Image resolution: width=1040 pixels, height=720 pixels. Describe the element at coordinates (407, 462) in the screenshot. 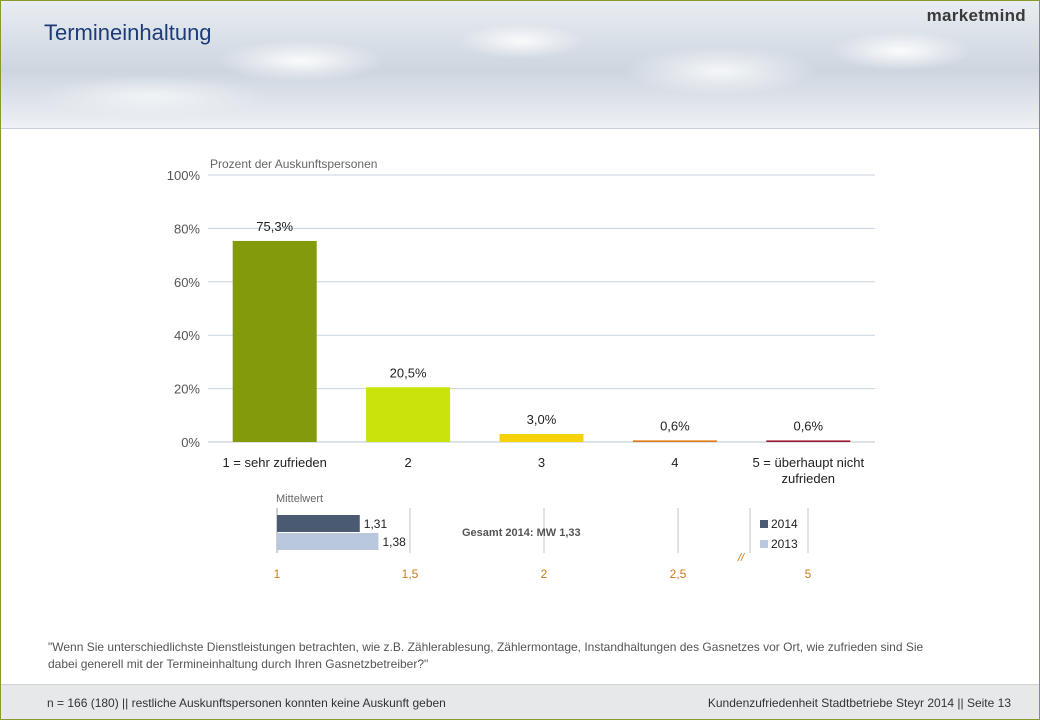

I see `x-category-label: 2` at that location.